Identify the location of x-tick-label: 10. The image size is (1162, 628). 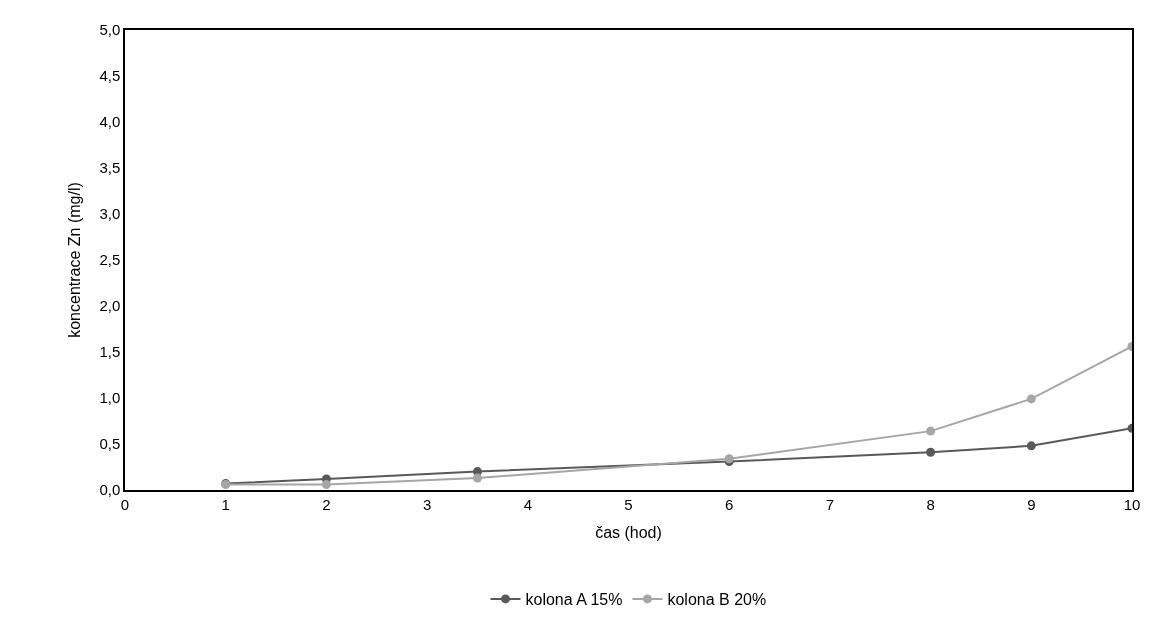
(1132, 504).